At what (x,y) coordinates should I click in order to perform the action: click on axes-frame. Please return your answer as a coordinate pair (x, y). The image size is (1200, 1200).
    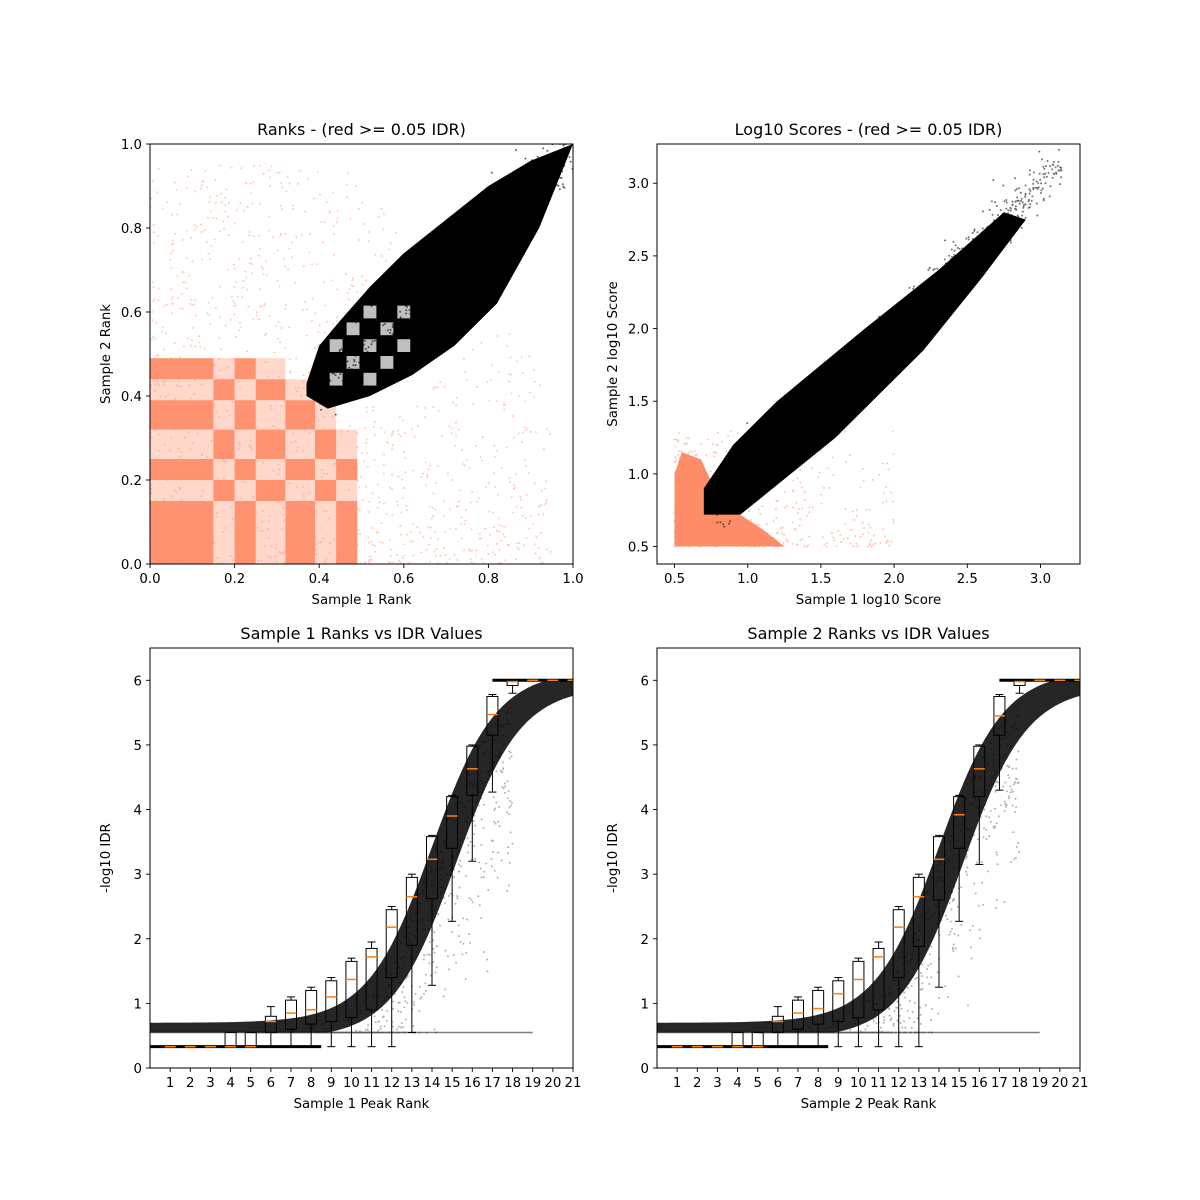
    Looking at the image, I should click on (361, 354).